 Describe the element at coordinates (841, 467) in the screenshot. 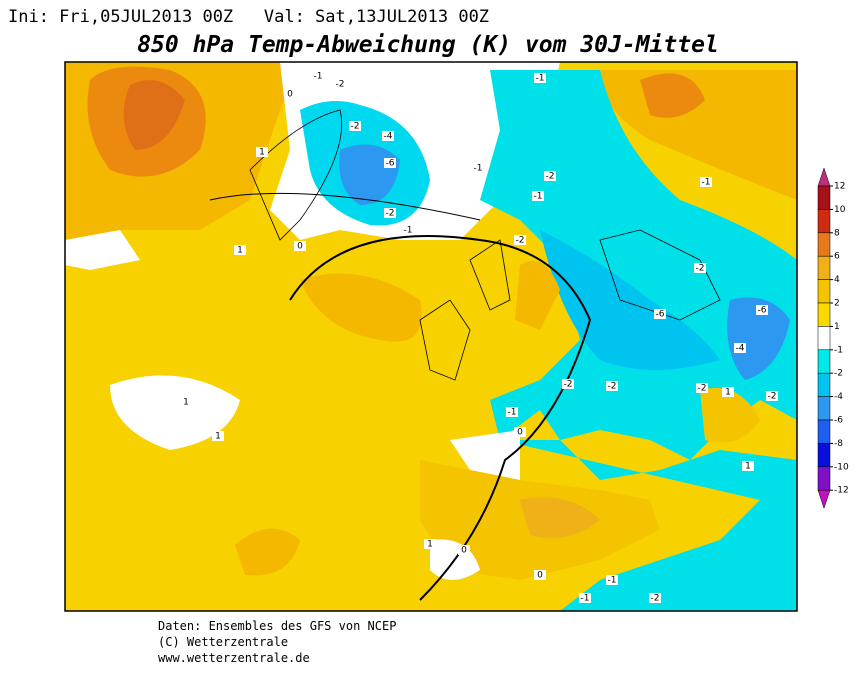

I see `legend-label: -10` at that location.